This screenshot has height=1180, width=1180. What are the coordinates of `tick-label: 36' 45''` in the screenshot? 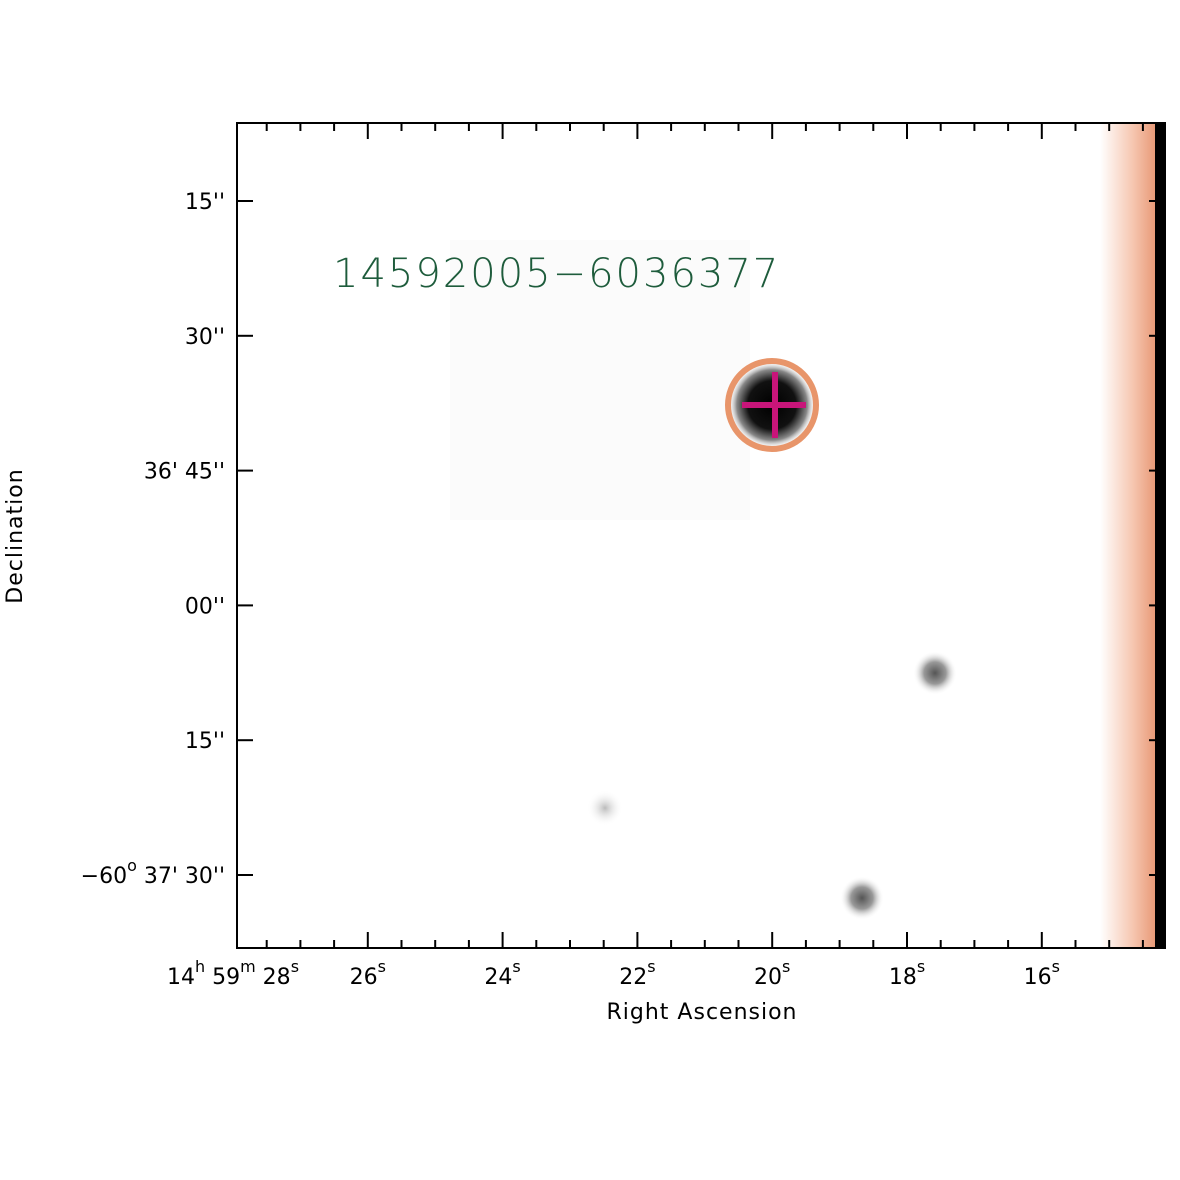 It's located at (184, 472).